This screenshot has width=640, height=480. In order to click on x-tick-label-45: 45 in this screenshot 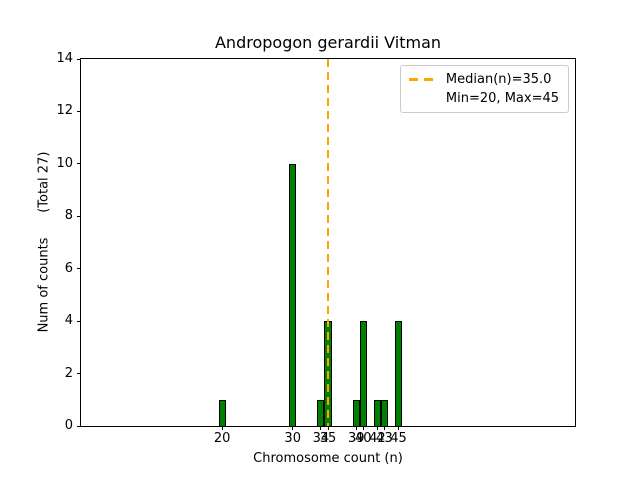, I will do `click(398, 438)`.